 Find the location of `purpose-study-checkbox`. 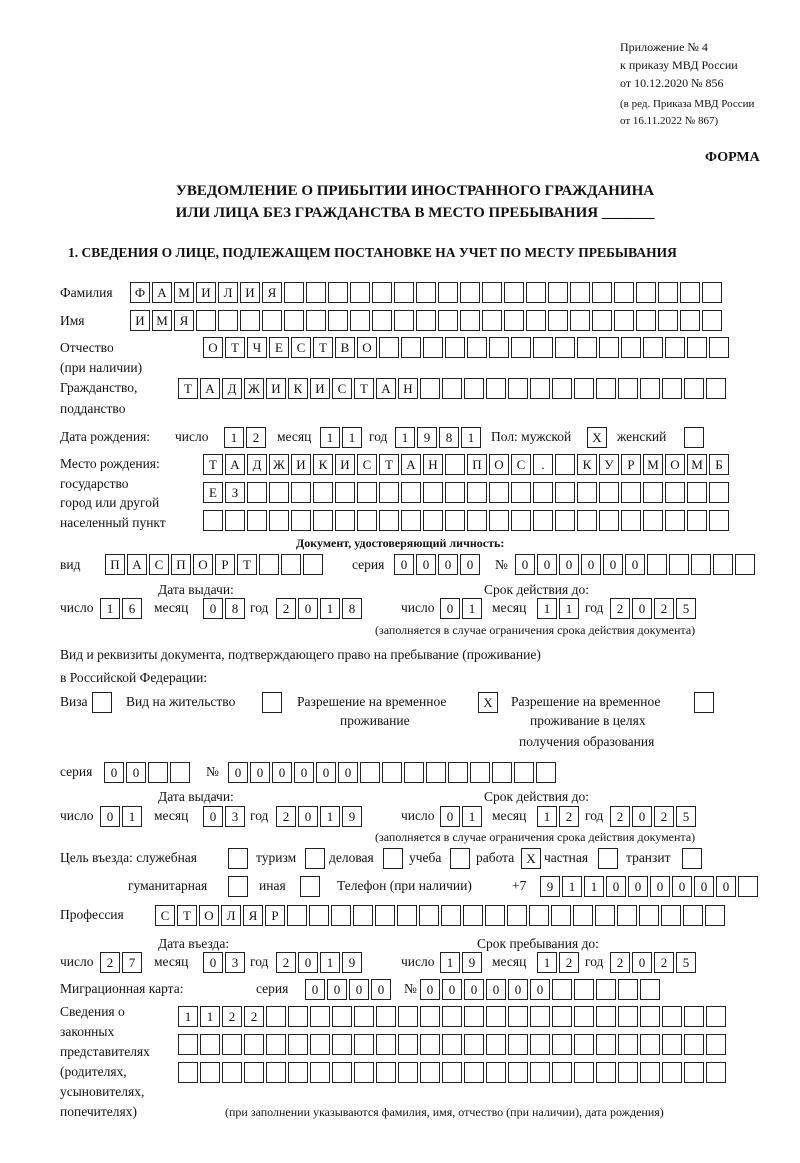

purpose-study-checkbox is located at coordinates (460, 858).